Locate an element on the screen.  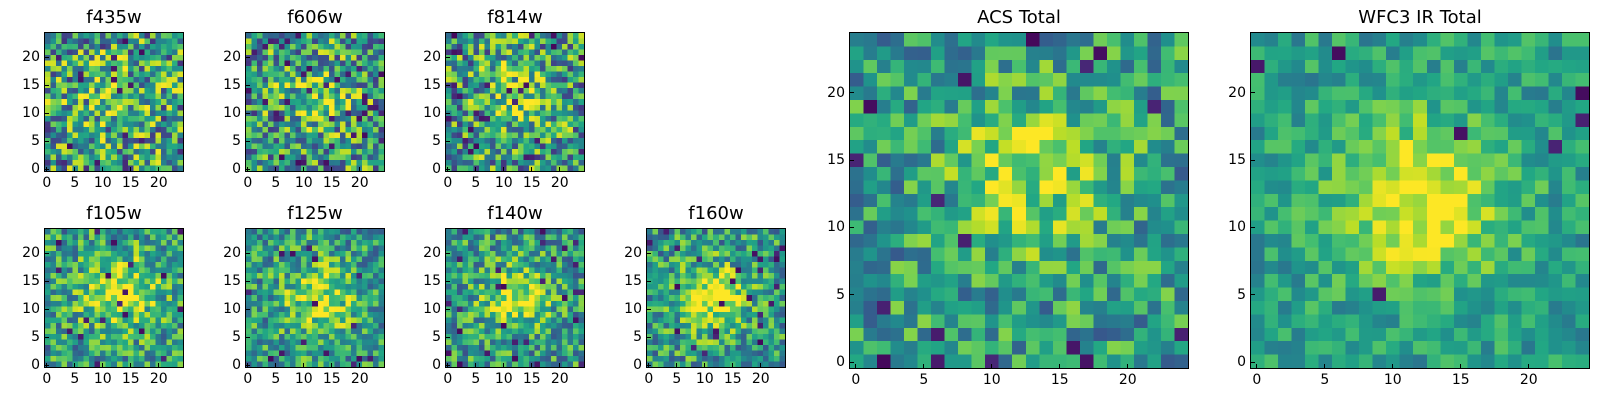
panel-f435w: f435w 0 5 10 15 20 0 5 10 15 20 is located at coordinates (92, 98).